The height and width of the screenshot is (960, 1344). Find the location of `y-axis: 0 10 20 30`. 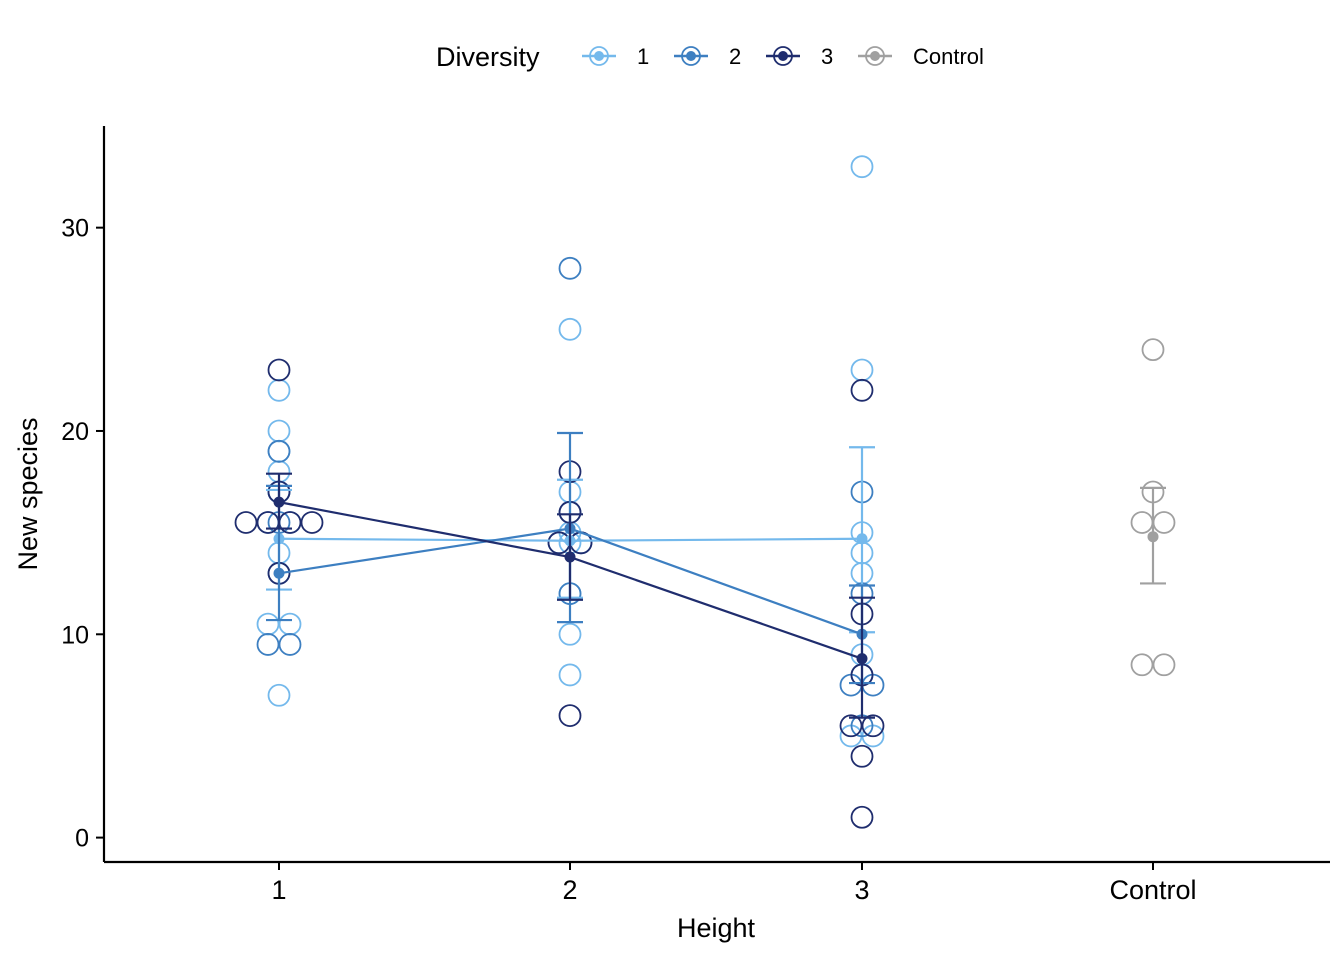

y-axis: 0 10 20 30 is located at coordinates (83, 494).